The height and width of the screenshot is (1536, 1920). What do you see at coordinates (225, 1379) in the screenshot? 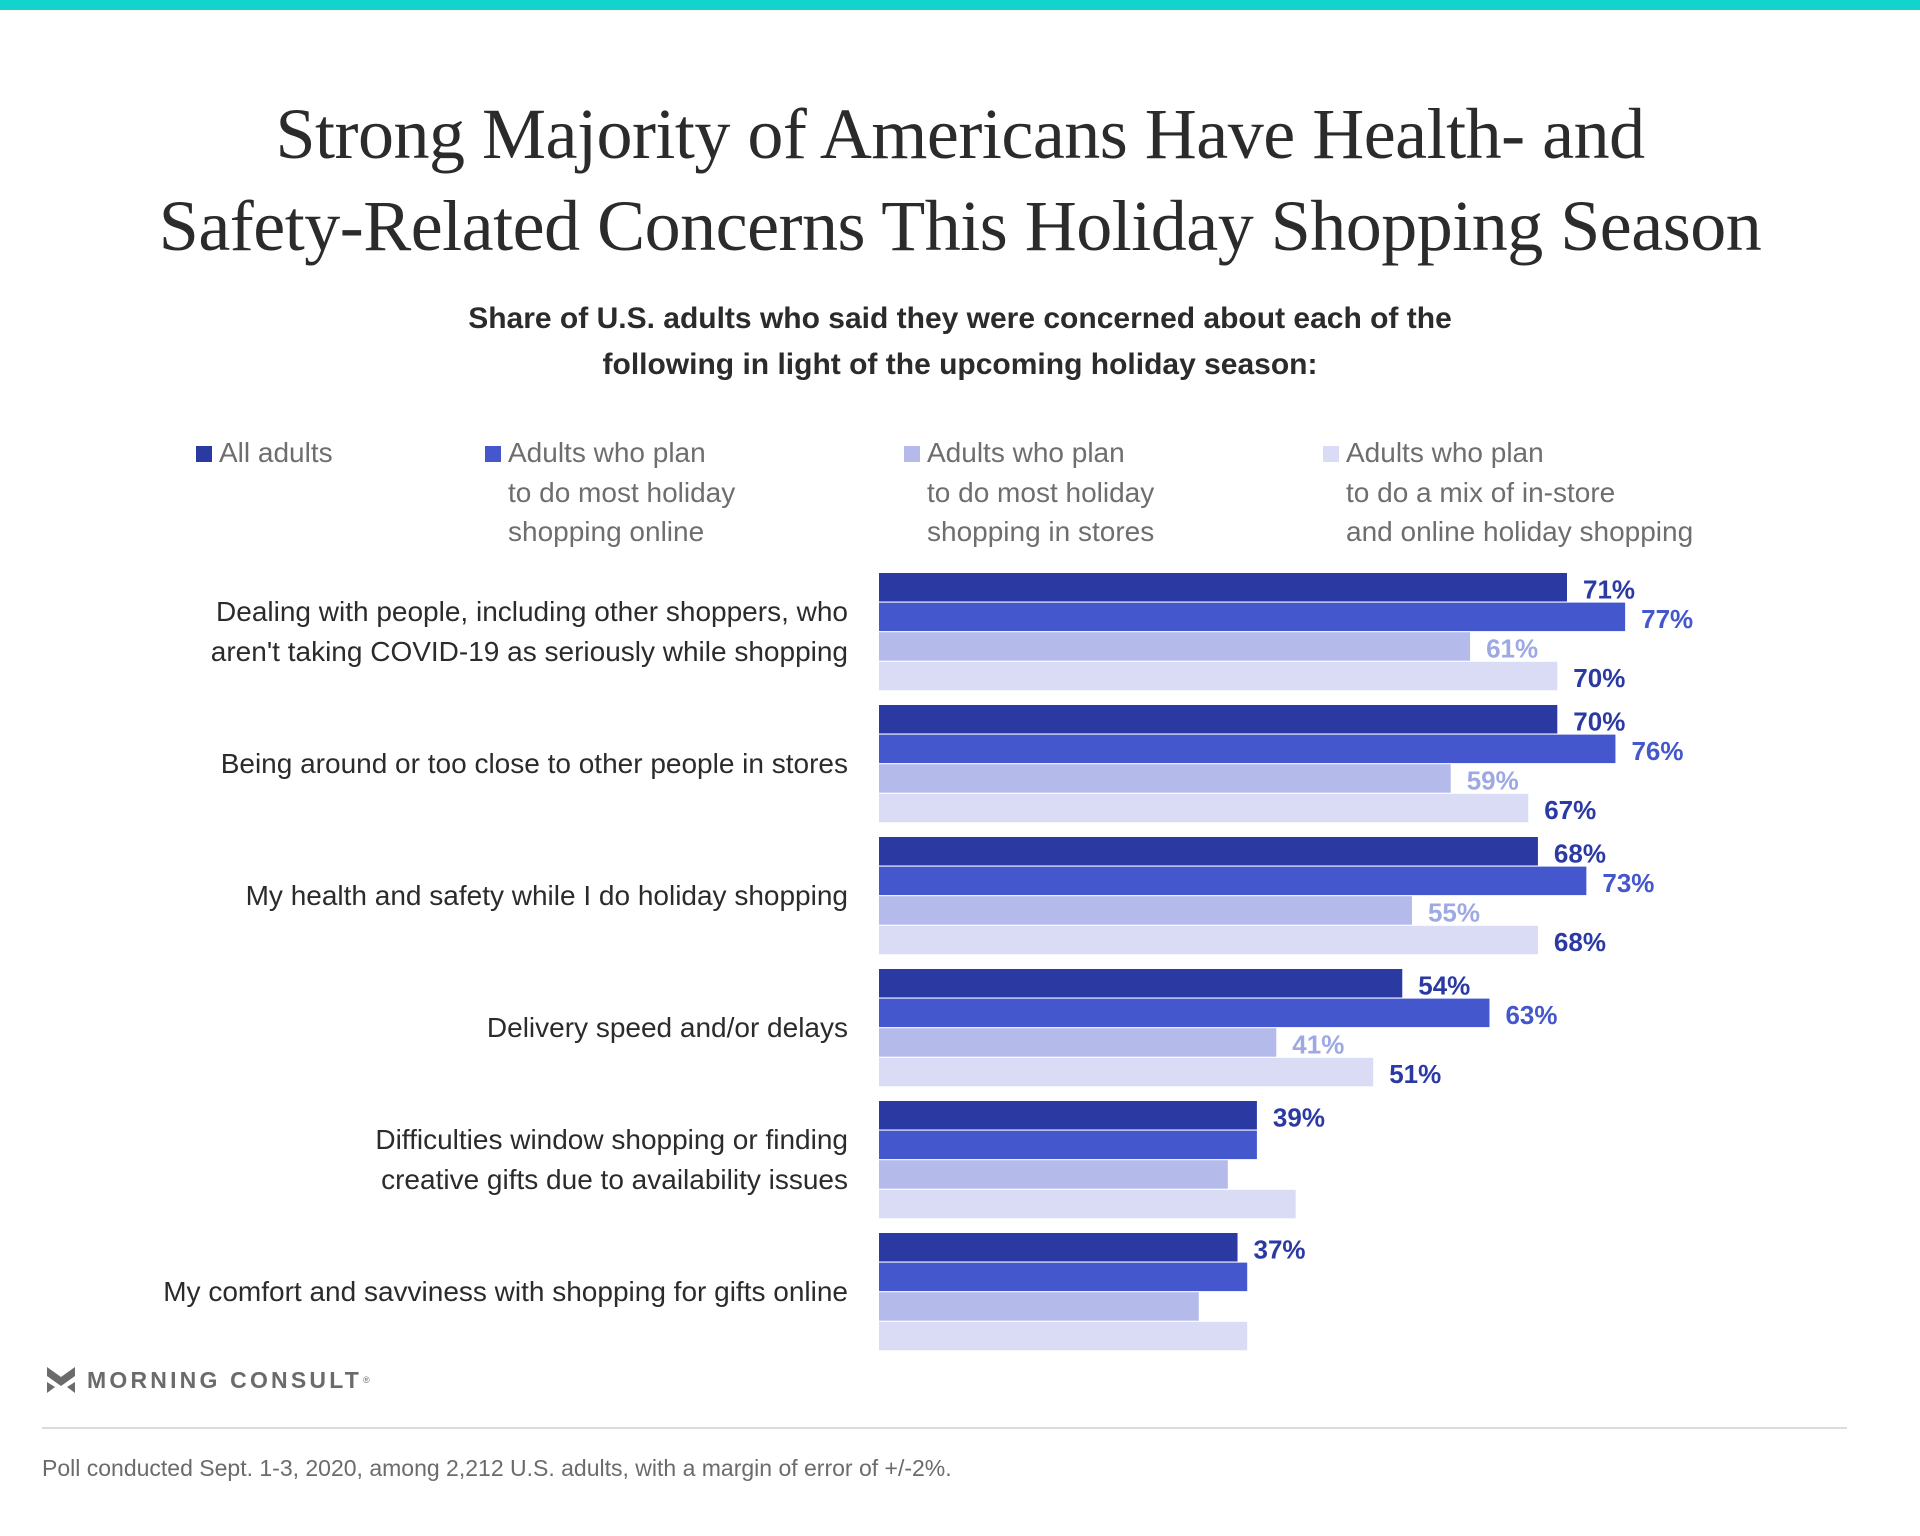
I see `logo-text: MORNING CONSULT` at bounding box center [225, 1379].